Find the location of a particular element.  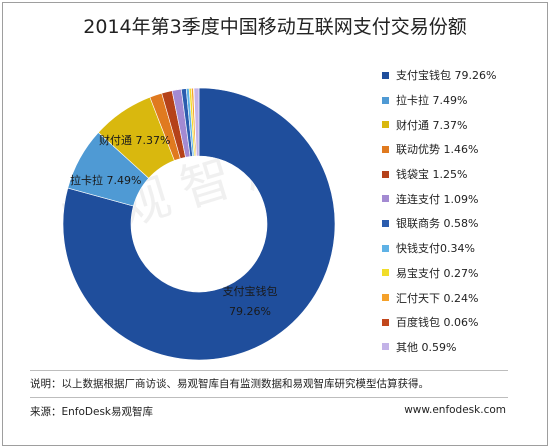

data-label-0: 79.26% is located at coordinates (250, 311).